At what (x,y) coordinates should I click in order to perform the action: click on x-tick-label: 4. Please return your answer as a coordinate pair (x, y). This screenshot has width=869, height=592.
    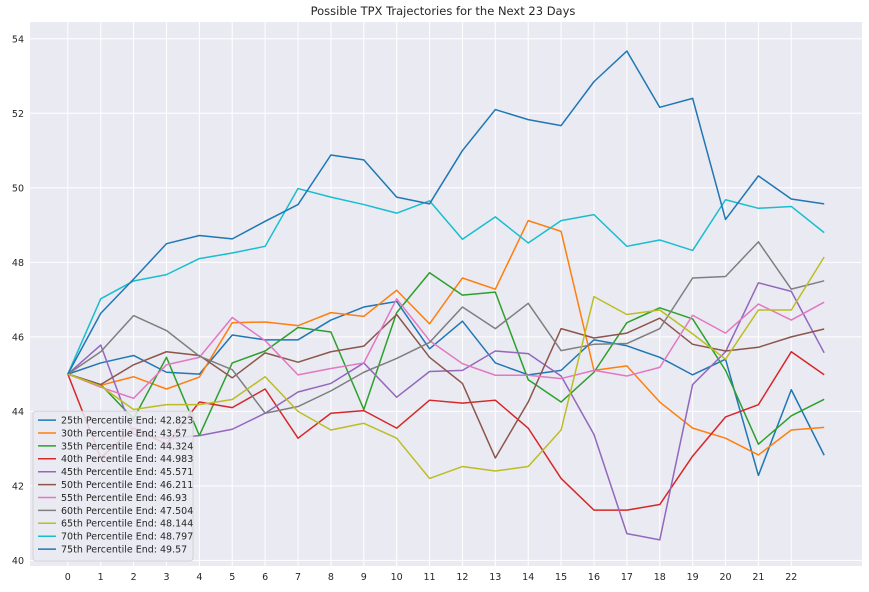
    Looking at the image, I should click on (199, 577).